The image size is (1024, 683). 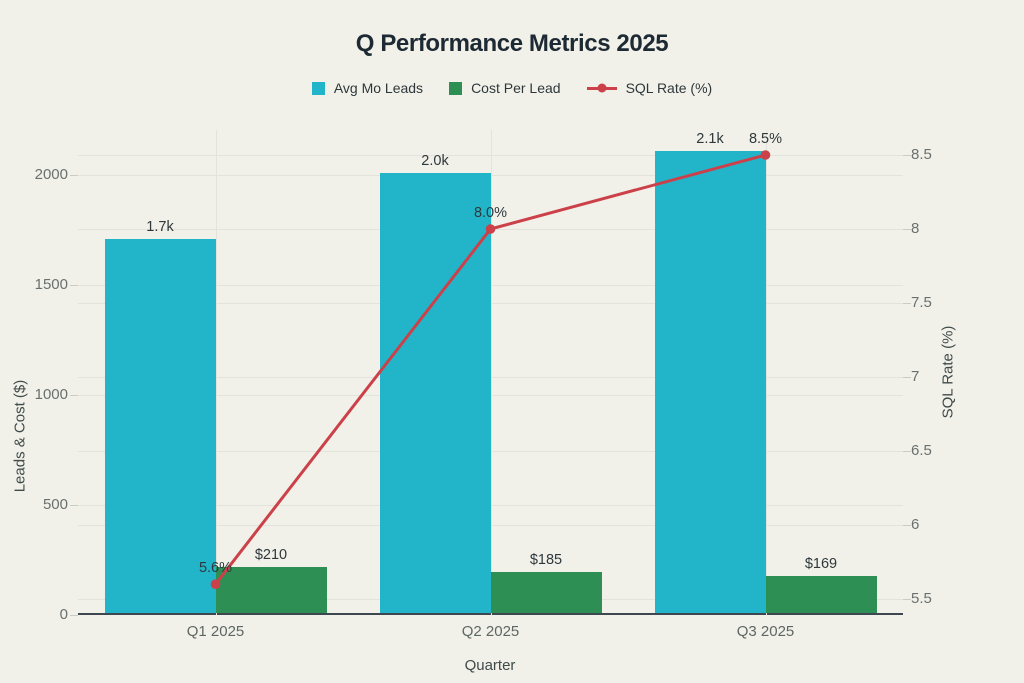 What do you see at coordinates (669, 88) in the screenshot?
I see `legend-label-sql-rate: SQL Rate (%)` at bounding box center [669, 88].